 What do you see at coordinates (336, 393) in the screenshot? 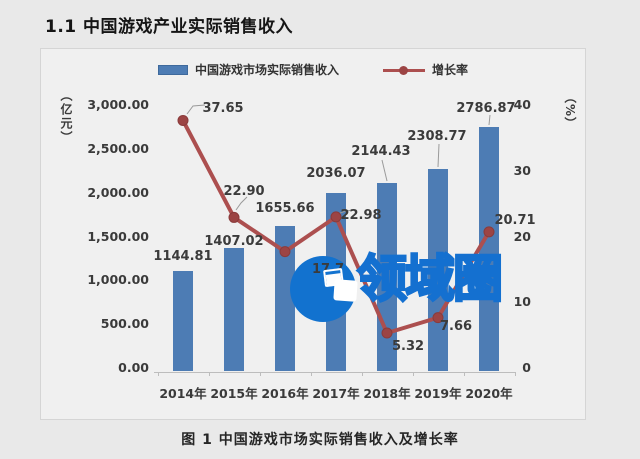
I see `x-axis-category-label: 2017年` at bounding box center [336, 393].